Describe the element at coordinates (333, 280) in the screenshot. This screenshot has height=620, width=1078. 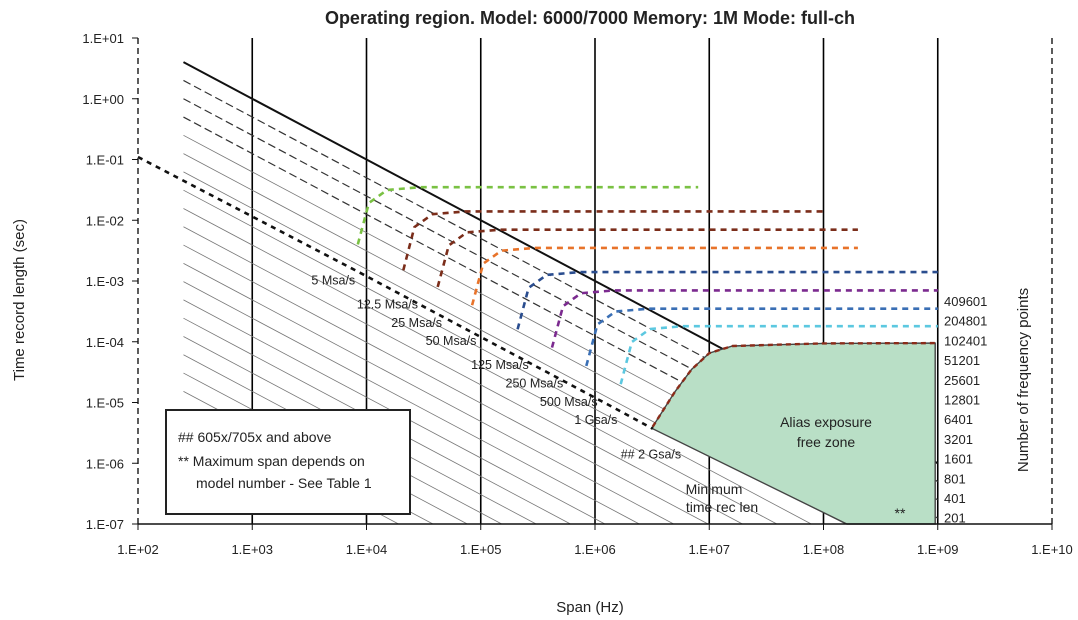
I see `sample-rate-label: 5 Msa/s` at that location.